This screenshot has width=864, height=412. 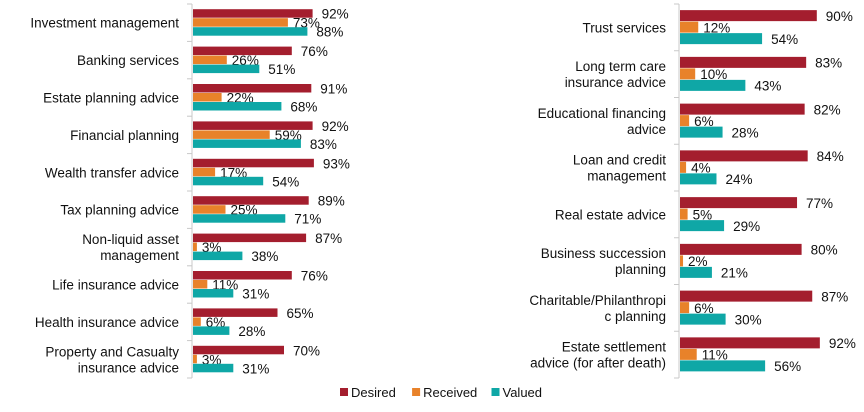 I want to click on legend-item-received: Received, so click(x=444, y=392).